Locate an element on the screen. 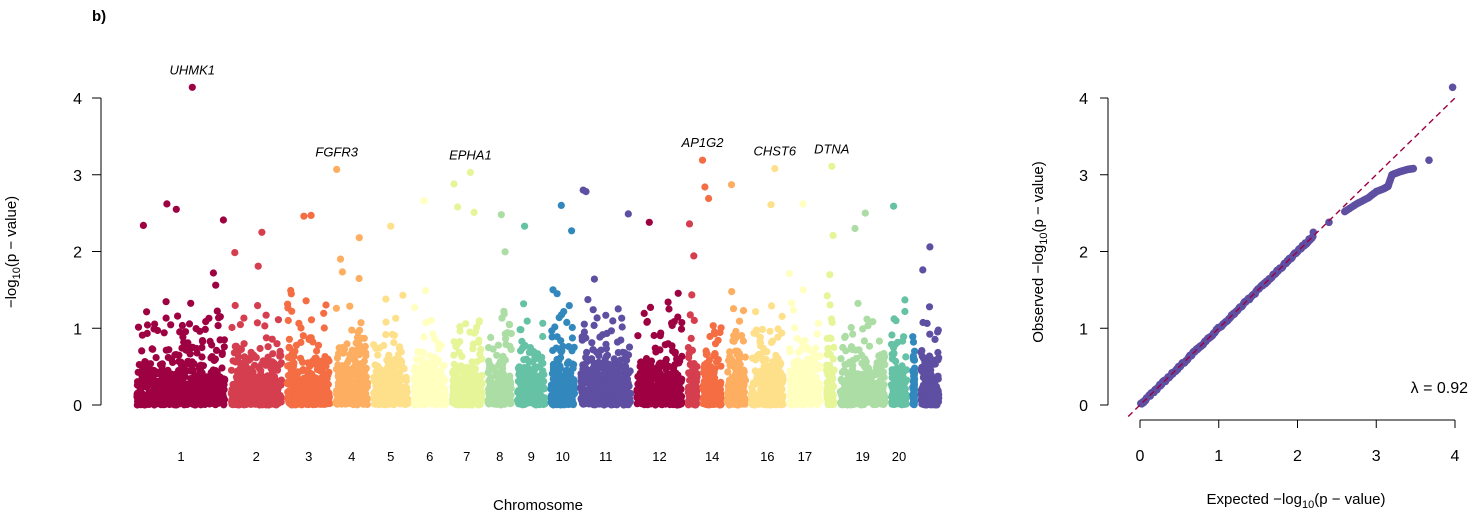 The height and width of the screenshot is (522, 1481). chromosome-10-points is located at coordinates (563, 347).